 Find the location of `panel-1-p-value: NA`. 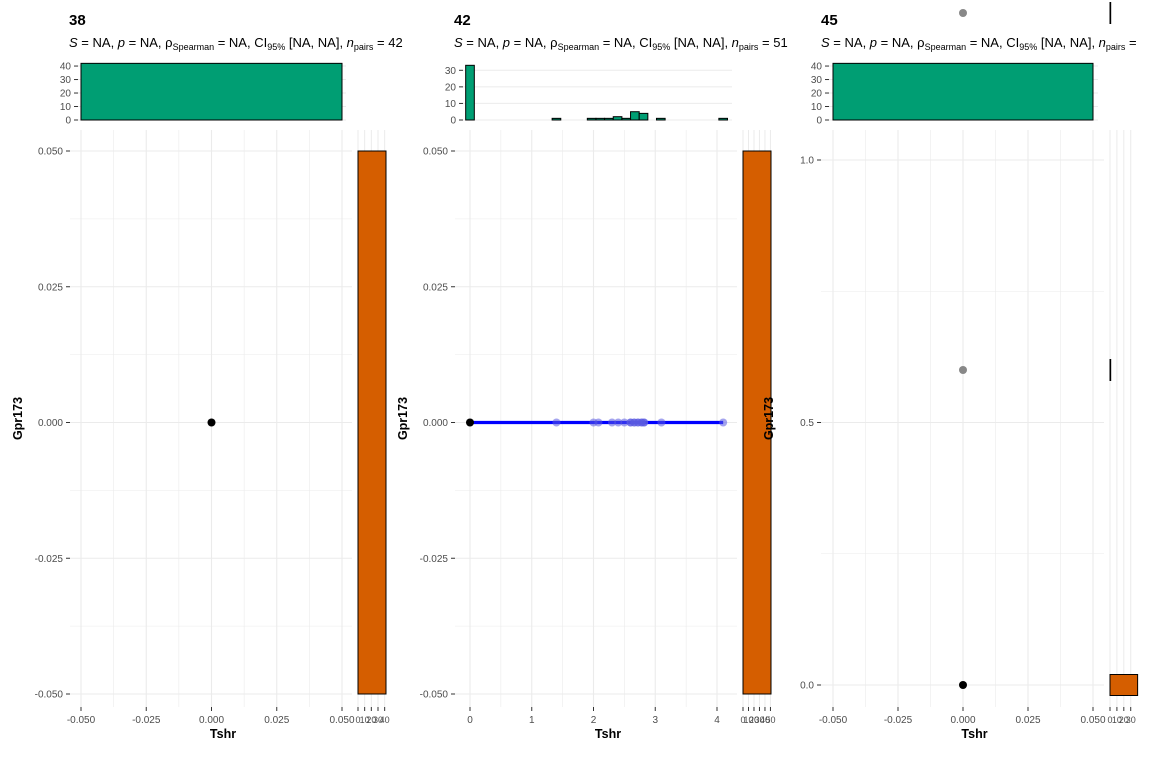

panel-1-p-value: NA is located at coordinates (148, 42).